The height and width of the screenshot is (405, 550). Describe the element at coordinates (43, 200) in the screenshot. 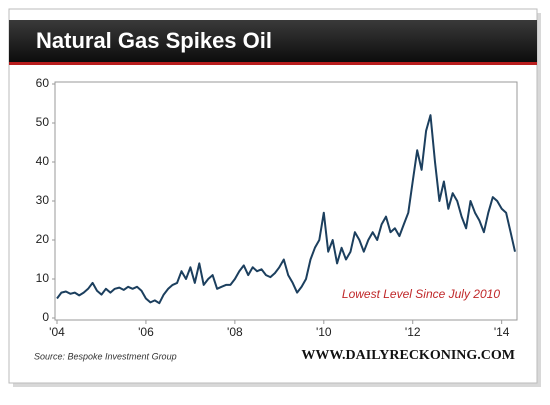

I see `y-tick-label: 30` at that location.